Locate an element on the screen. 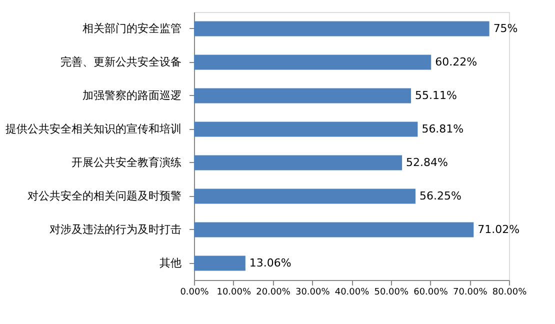  data-label: 56.25% is located at coordinates (440, 195).